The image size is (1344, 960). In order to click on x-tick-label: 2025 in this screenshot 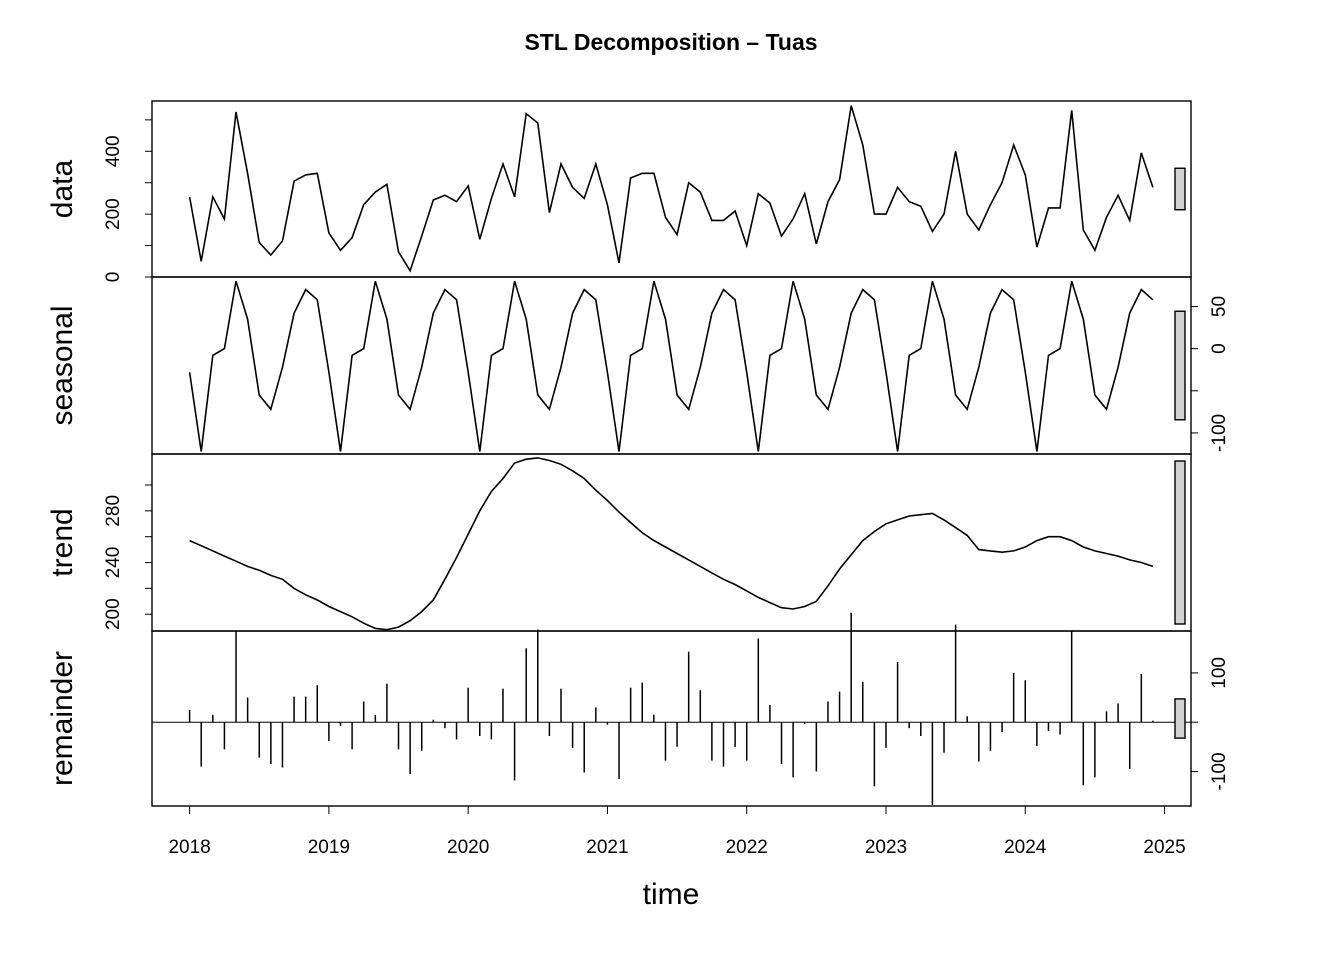, I will do `click(1164, 847)`.